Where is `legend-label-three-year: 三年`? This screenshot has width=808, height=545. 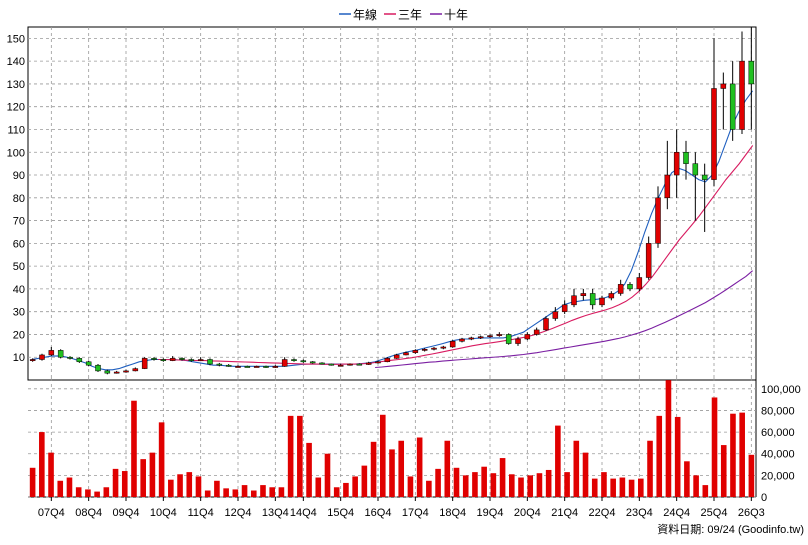
legend-label-three-year: 三年 is located at coordinates (410, 15).